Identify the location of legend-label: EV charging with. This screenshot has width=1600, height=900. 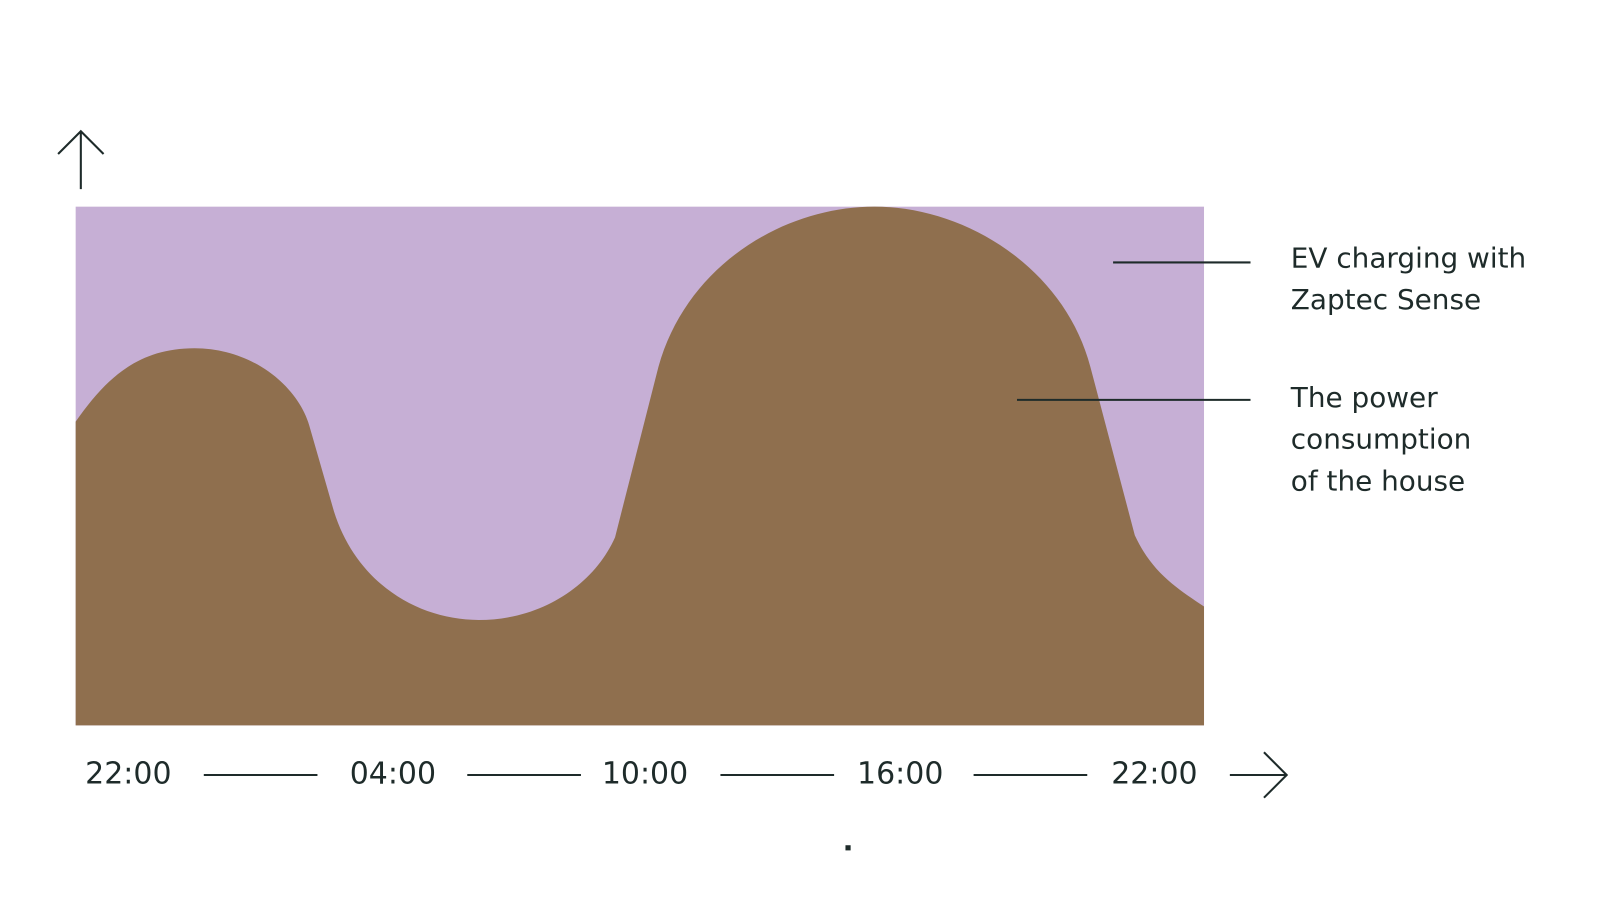
(1408, 257).